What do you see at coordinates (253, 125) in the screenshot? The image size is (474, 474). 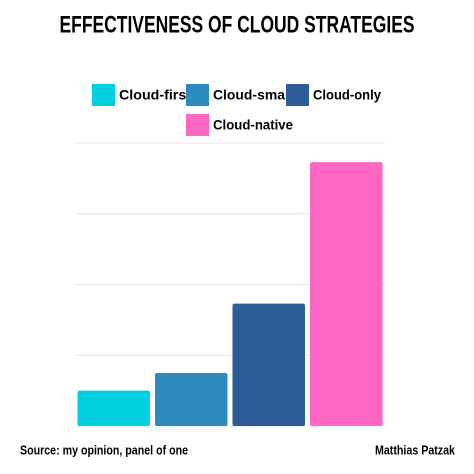 I see `legend-label: Cloud-native` at bounding box center [253, 125].